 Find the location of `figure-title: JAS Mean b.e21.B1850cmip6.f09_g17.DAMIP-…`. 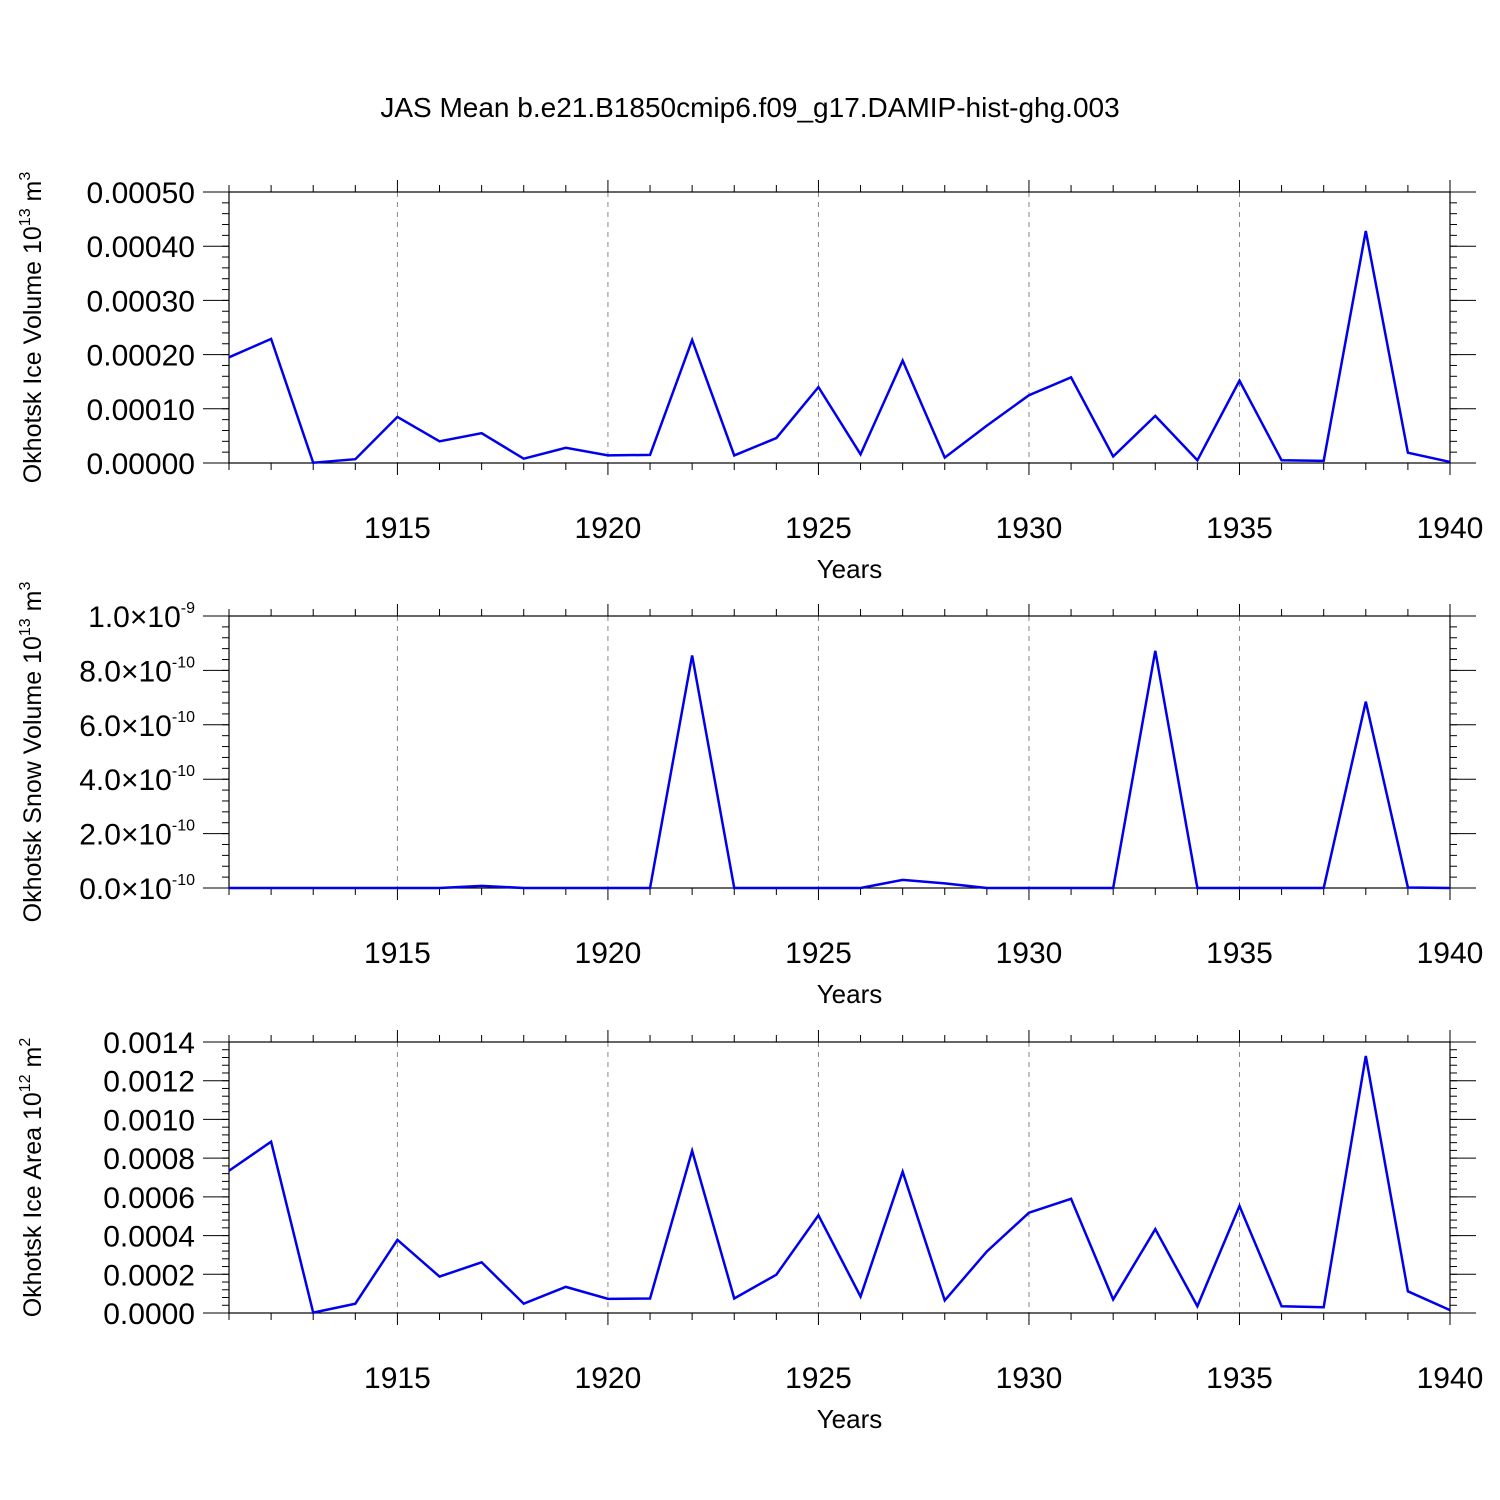

figure-title: JAS Mean b.e21.B1850cmip6.f09_g17.DAMIP-… is located at coordinates (749, 107).